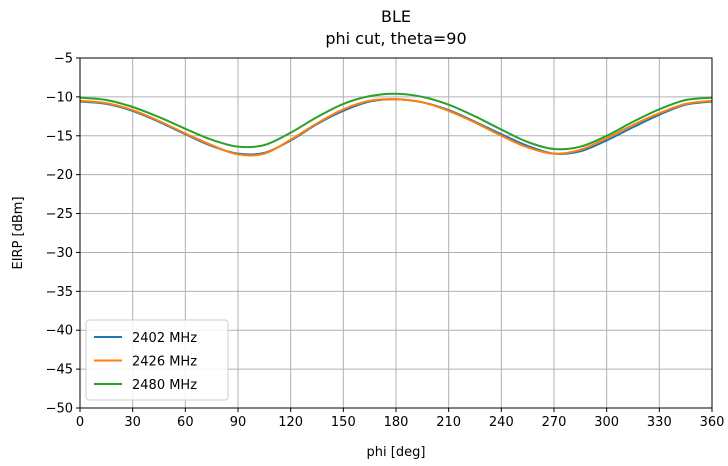 This screenshot has height=466, width=728. What do you see at coordinates (290, 422) in the screenshot?
I see `x-tick-label: 120` at bounding box center [290, 422].